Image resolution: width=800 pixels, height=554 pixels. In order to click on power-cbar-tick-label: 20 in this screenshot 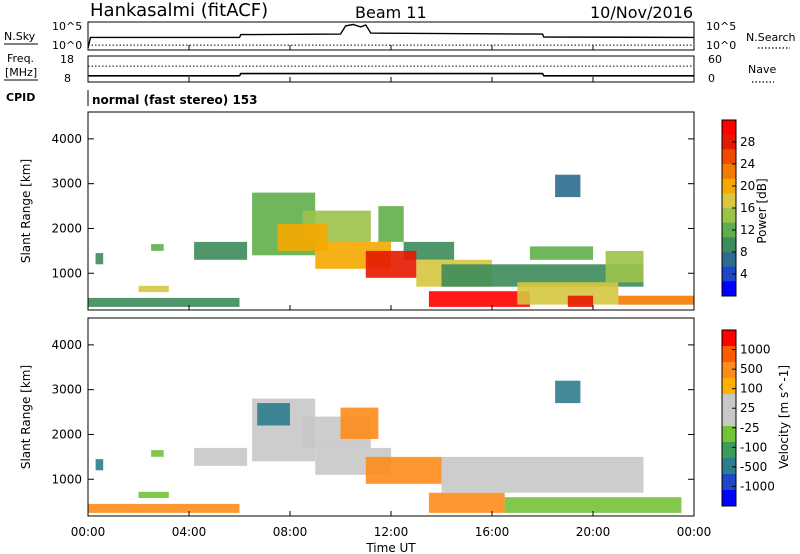, I will do `click(747, 186)`.